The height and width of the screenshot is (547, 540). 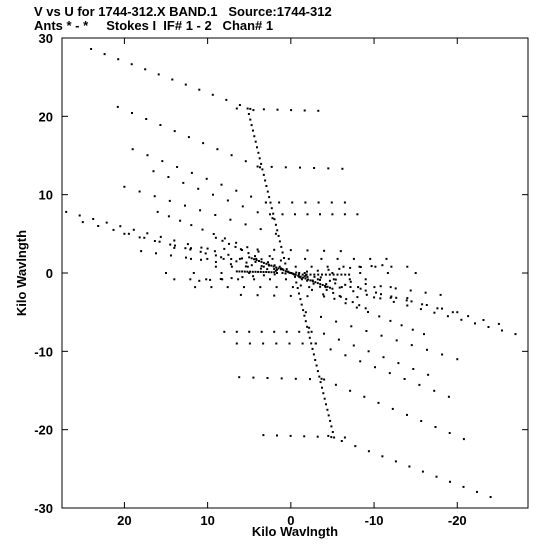 What do you see at coordinates (207, 520) in the screenshot?
I see `x-tick-label: 10` at bounding box center [207, 520].